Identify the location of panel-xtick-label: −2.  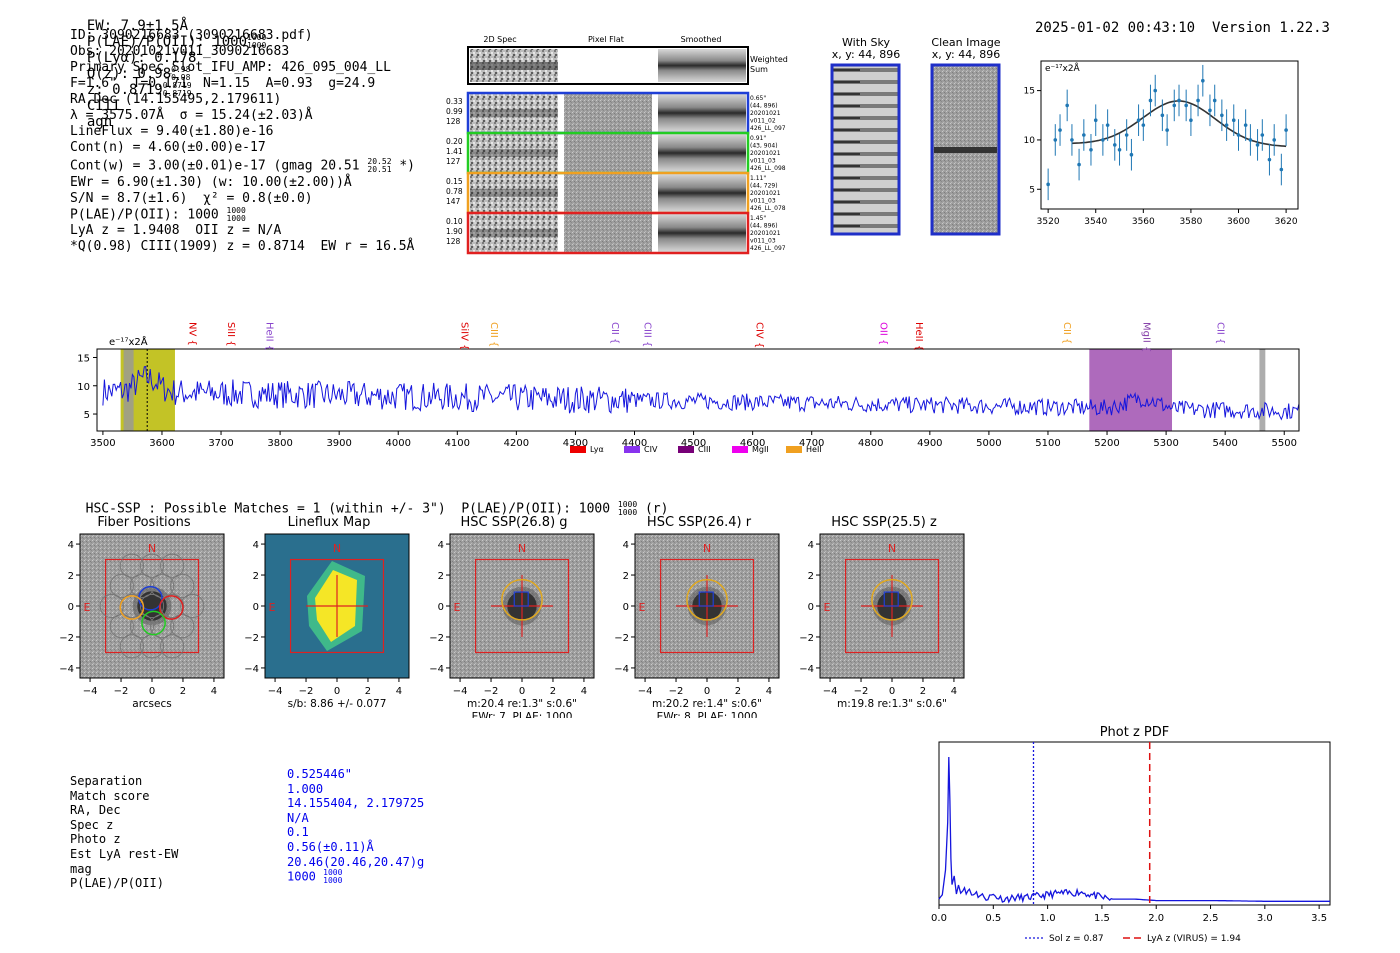
(861, 691).